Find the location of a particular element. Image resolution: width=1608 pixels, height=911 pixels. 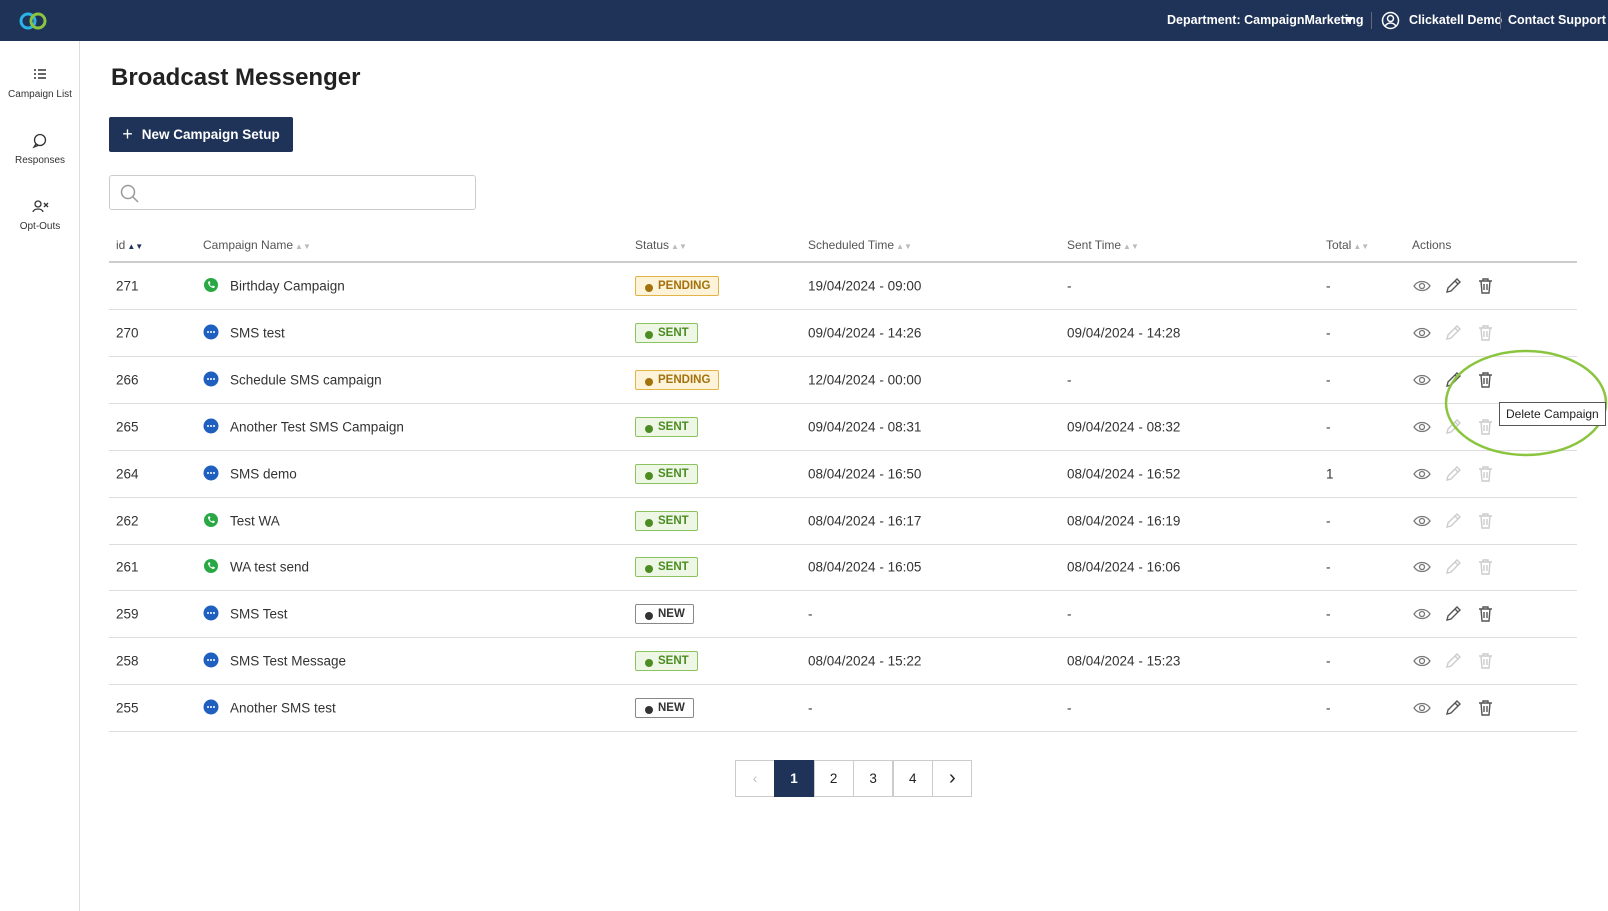

dropdown-arrow is located at coordinates (1349, 20).